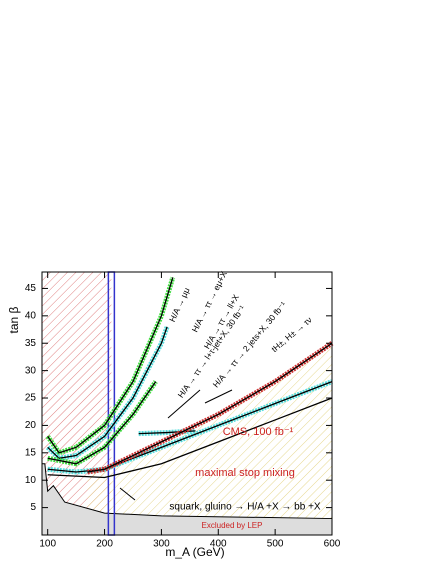 Image resolution: width=436 pixels, height=564 pixels. What do you see at coordinates (194, 552) in the screenshot?
I see `x-axis-title: m_A (GeV)` at bounding box center [194, 552].